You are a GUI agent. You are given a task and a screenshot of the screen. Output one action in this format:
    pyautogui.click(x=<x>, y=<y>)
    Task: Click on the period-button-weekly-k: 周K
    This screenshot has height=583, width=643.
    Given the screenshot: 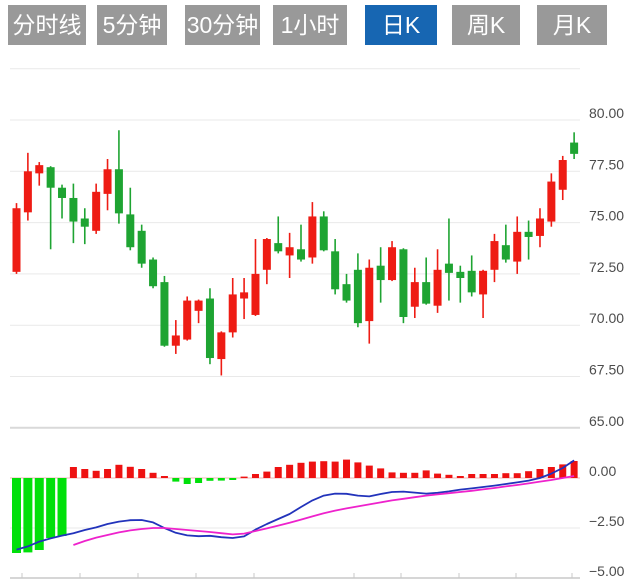 What is the action you would take?
    pyautogui.click(x=486, y=25)
    